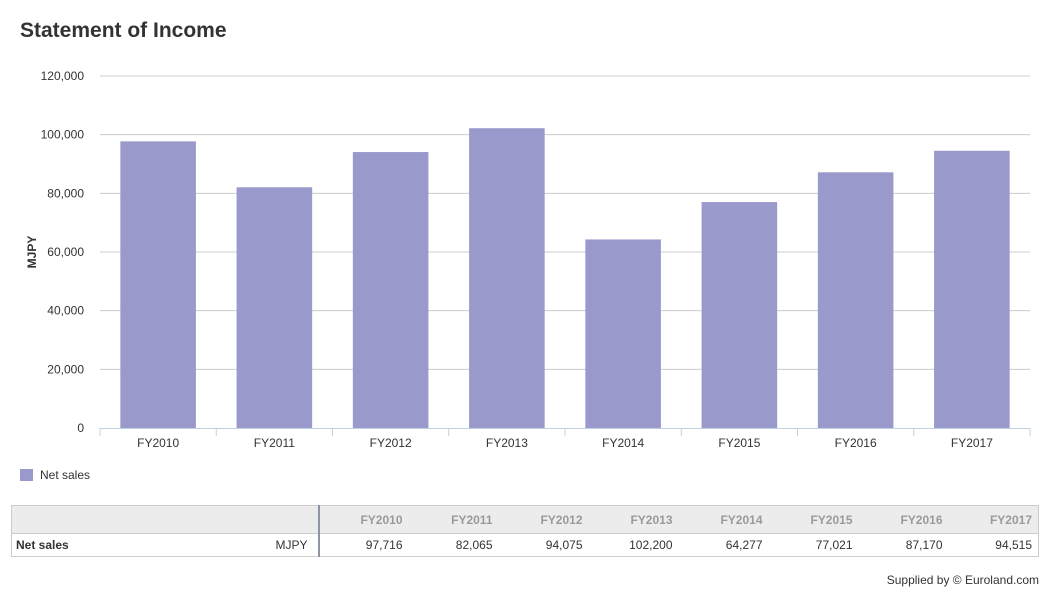 The image size is (1050, 597). What do you see at coordinates (723, 519) in the screenshot?
I see `column-header: FY2014` at bounding box center [723, 519].